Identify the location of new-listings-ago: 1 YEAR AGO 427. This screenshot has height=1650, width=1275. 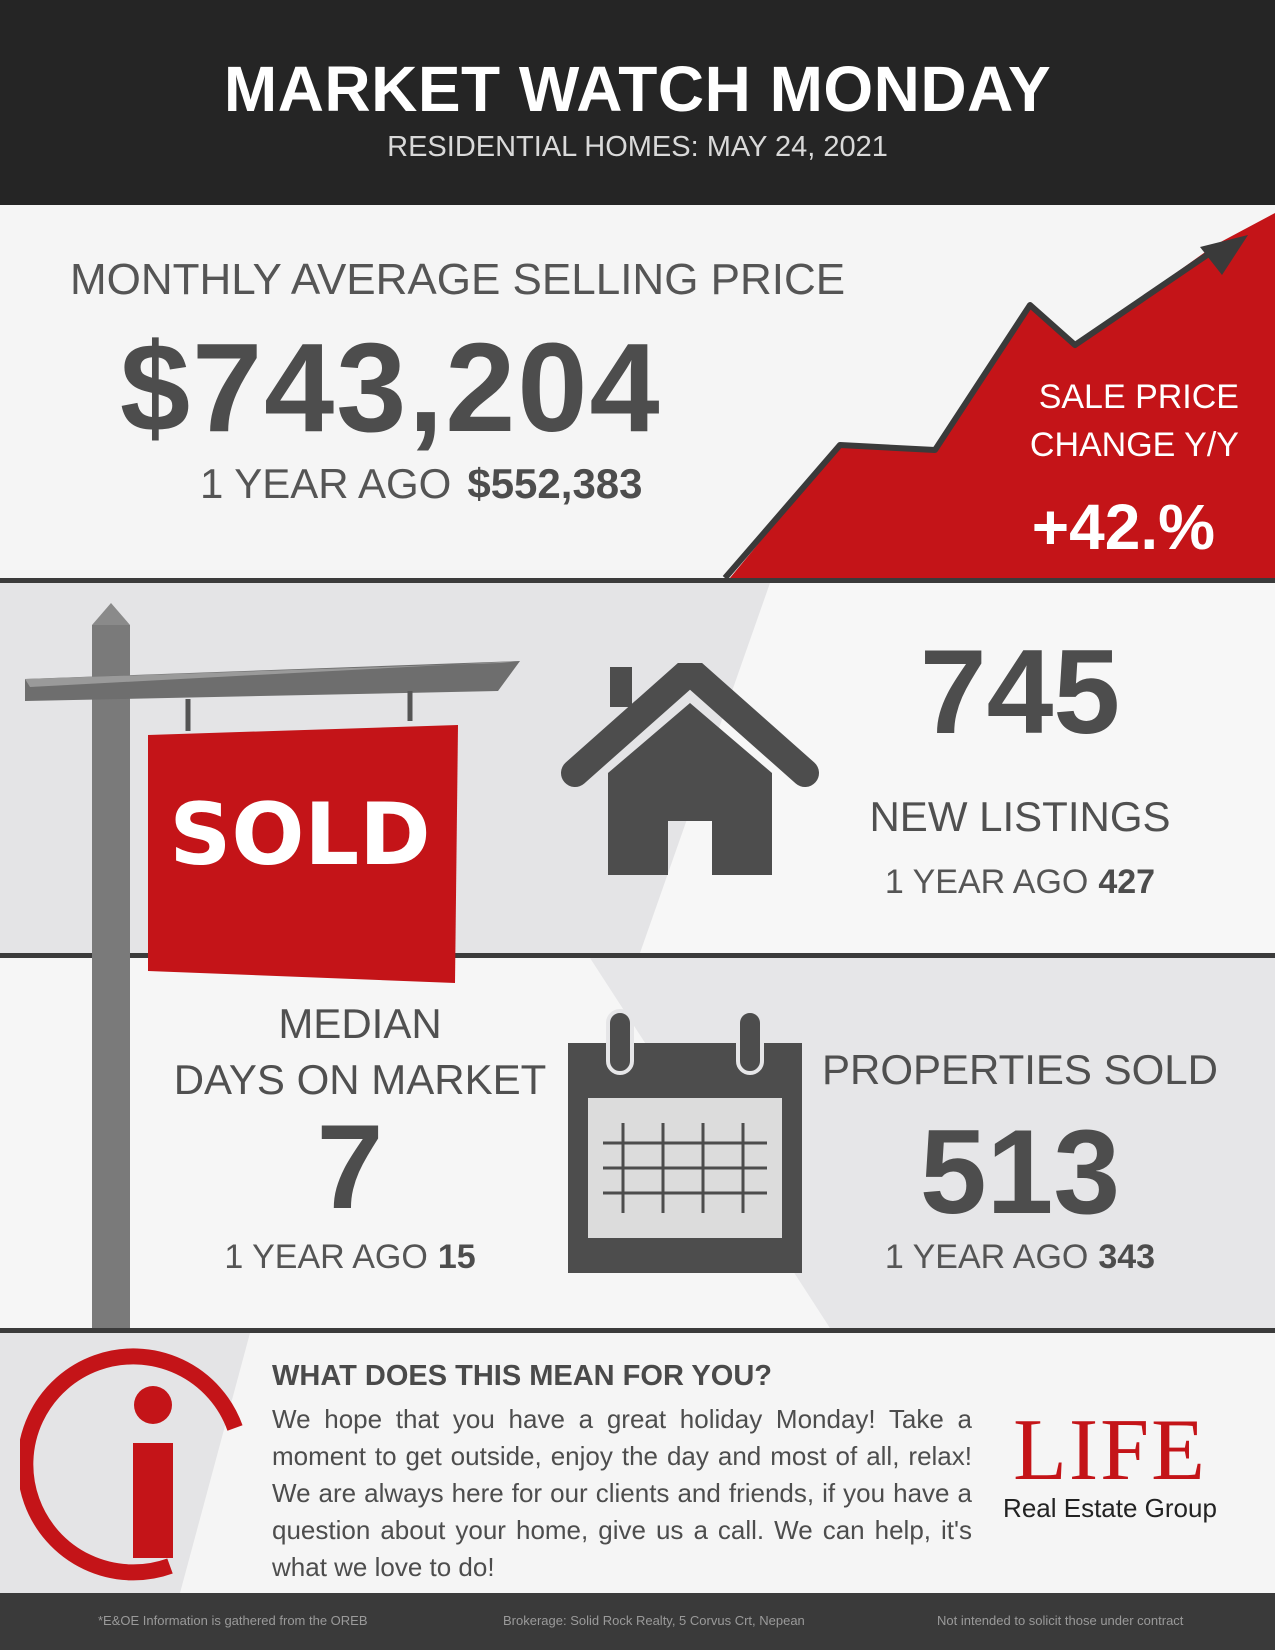
(1020, 882).